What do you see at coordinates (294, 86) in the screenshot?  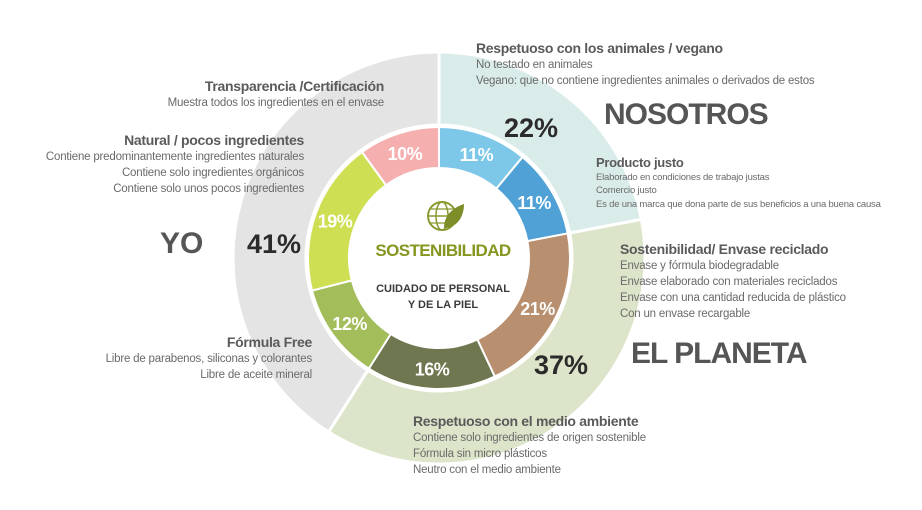 I see `annotation-title: Transparencia /Certificación` at bounding box center [294, 86].